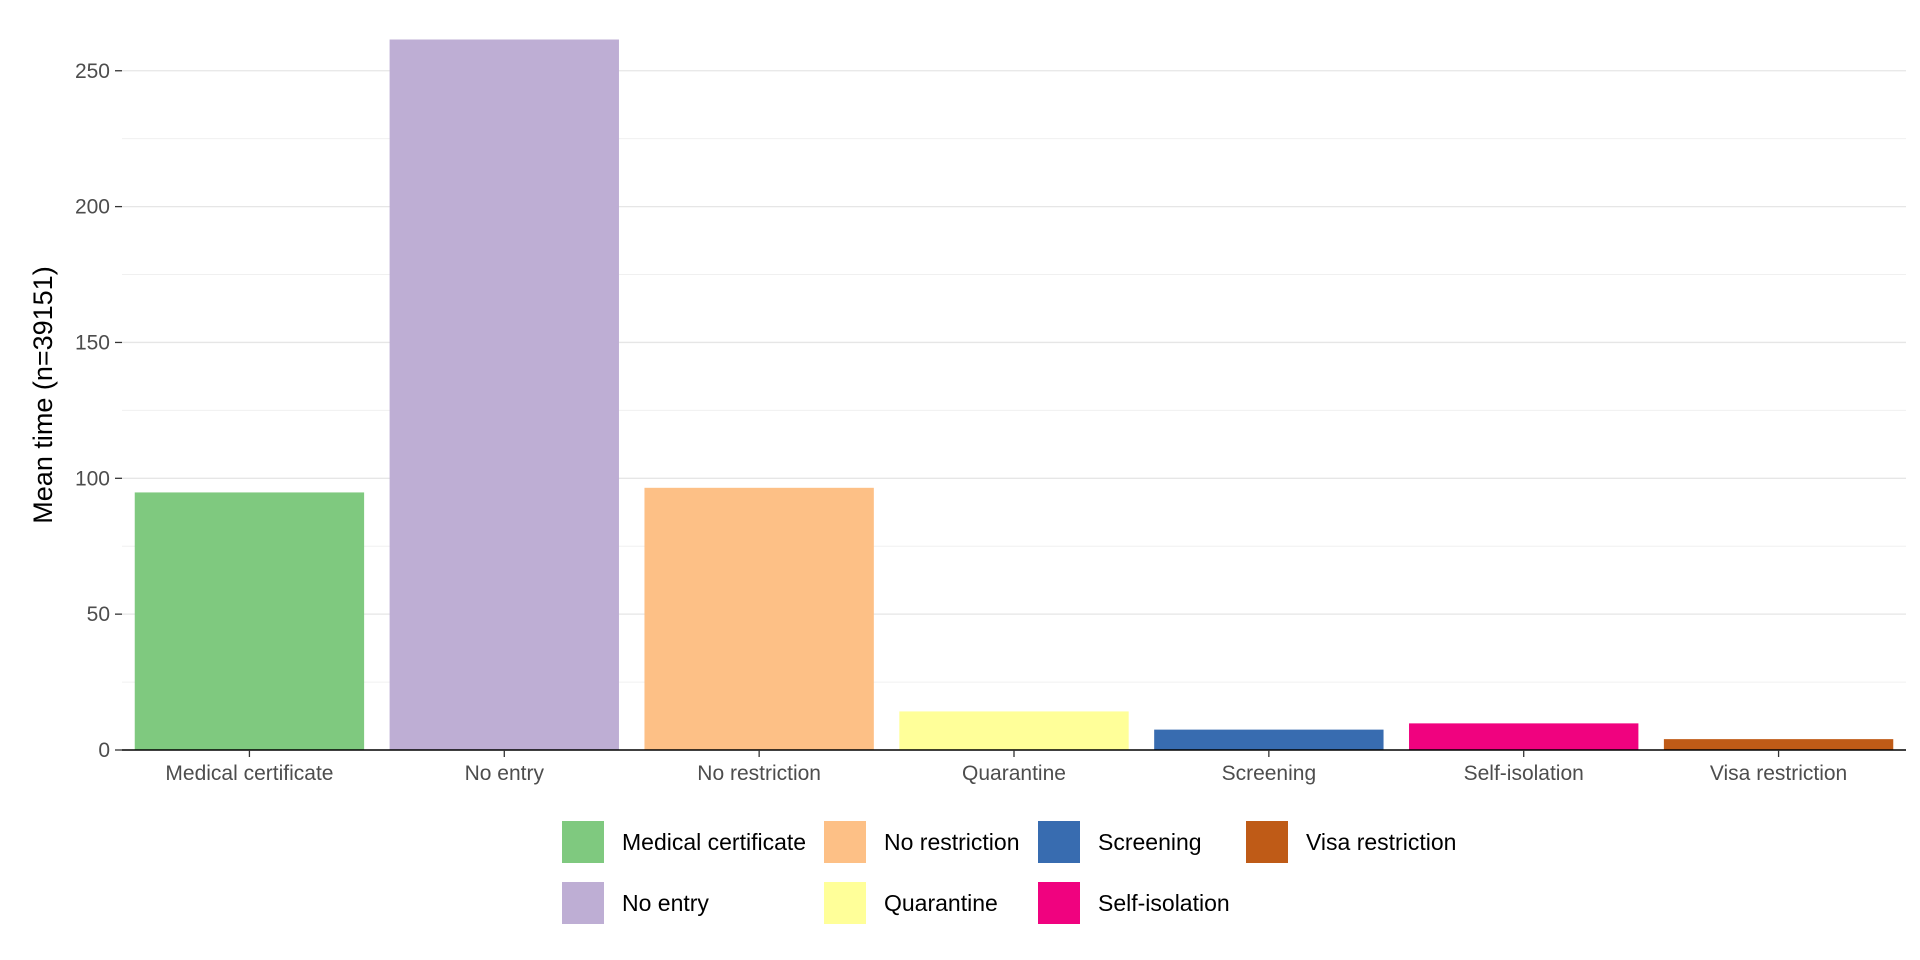 This screenshot has height=960, width=1920. I want to click on bar-screening, so click(1269, 739).